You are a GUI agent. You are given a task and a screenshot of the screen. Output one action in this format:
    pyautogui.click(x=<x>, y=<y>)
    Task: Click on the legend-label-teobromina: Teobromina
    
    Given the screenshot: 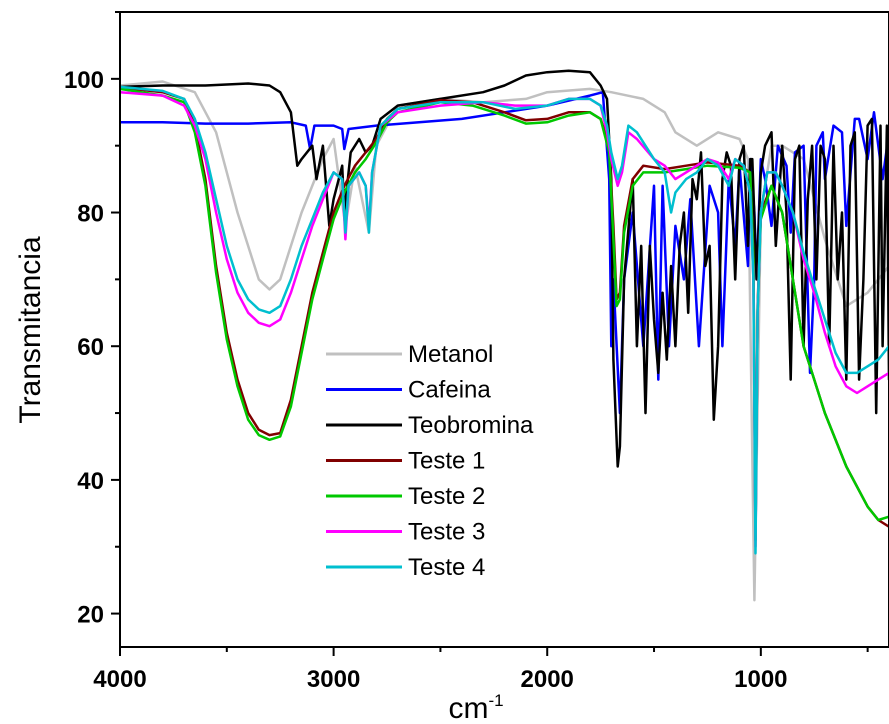 What is the action you would take?
    pyautogui.click(x=471, y=425)
    